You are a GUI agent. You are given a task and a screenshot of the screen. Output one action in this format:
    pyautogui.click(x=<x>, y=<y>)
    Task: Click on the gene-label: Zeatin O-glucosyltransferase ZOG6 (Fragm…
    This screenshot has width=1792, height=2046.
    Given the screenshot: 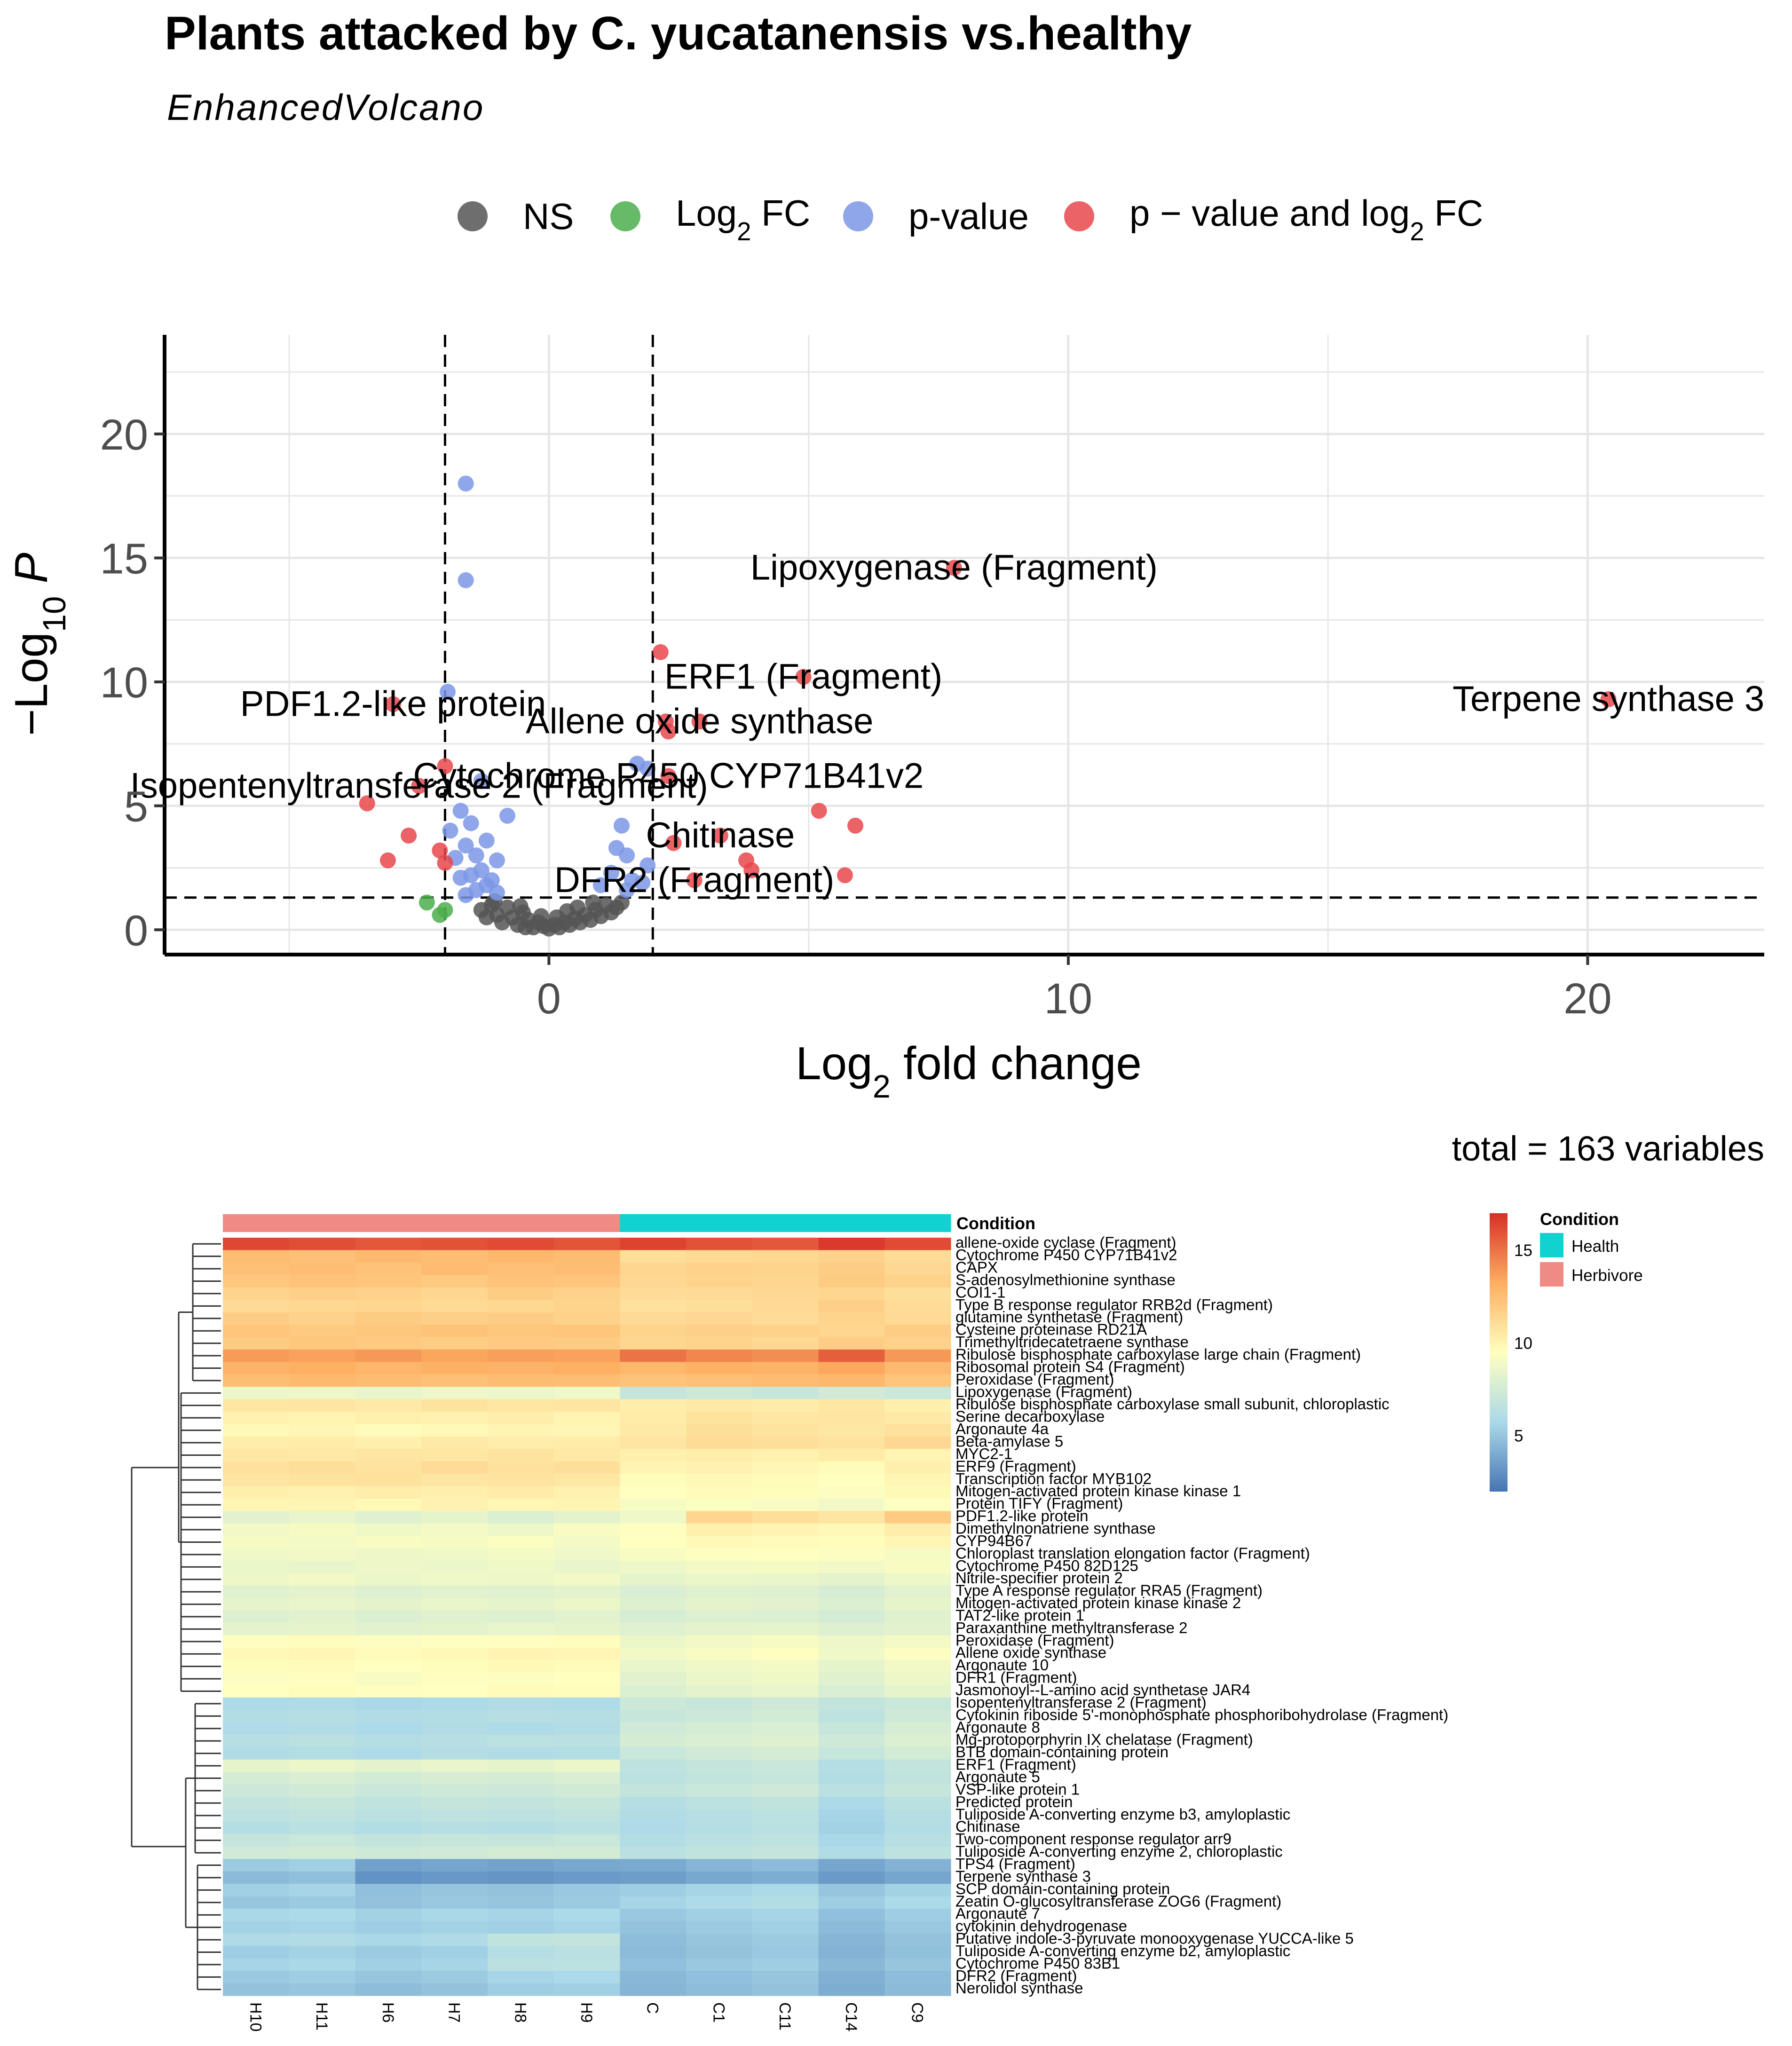 What is the action you would take?
    pyautogui.click(x=1118, y=1901)
    